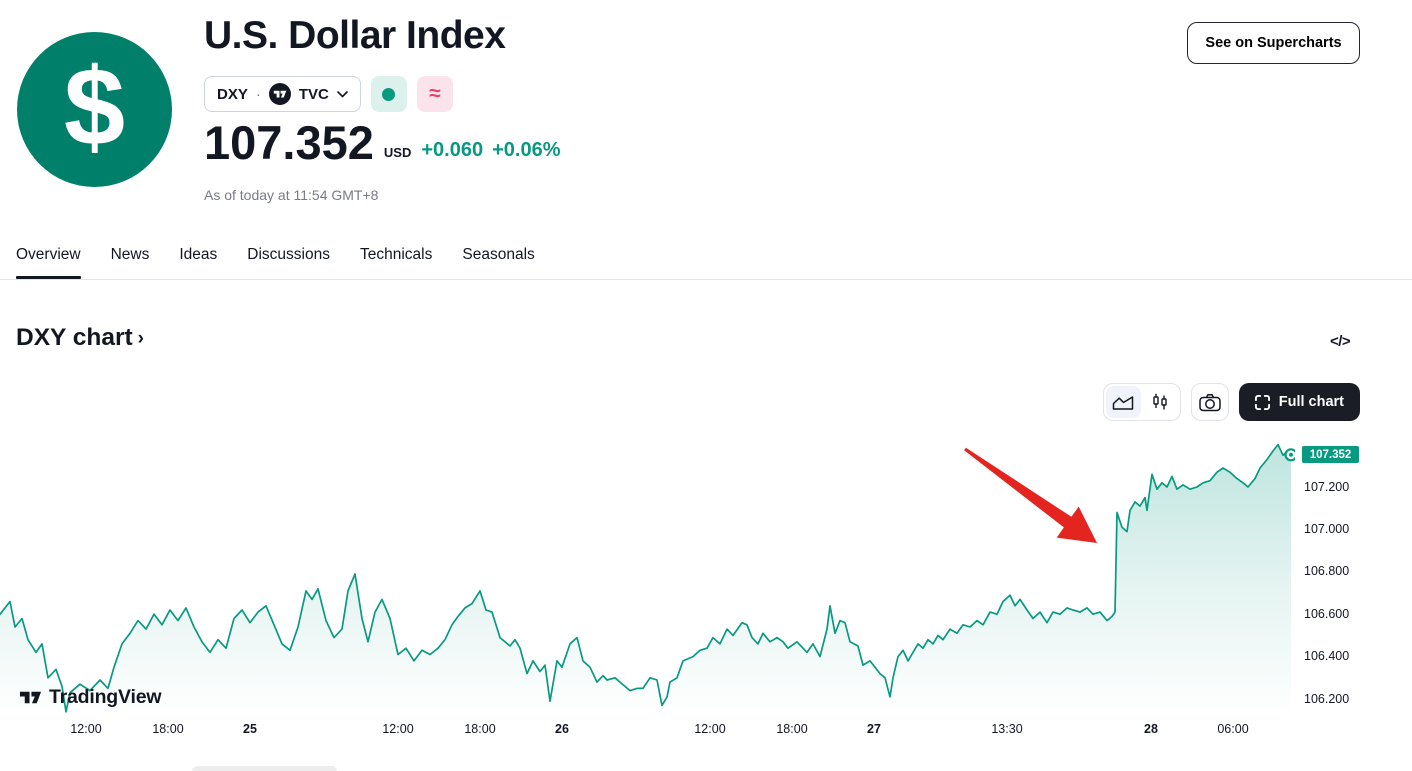 The height and width of the screenshot is (771, 1412). What do you see at coordinates (397, 153) in the screenshot?
I see `currency-label: USD` at bounding box center [397, 153].